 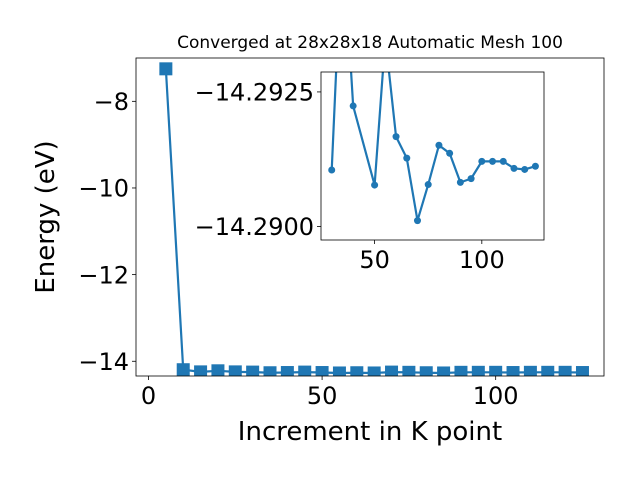 What do you see at coordinates (370, 43) in the screenshot?
I see `main-chart-title: Converged at 28x28x18 Automatic Mesh 100` at bounding box center [370, 43].